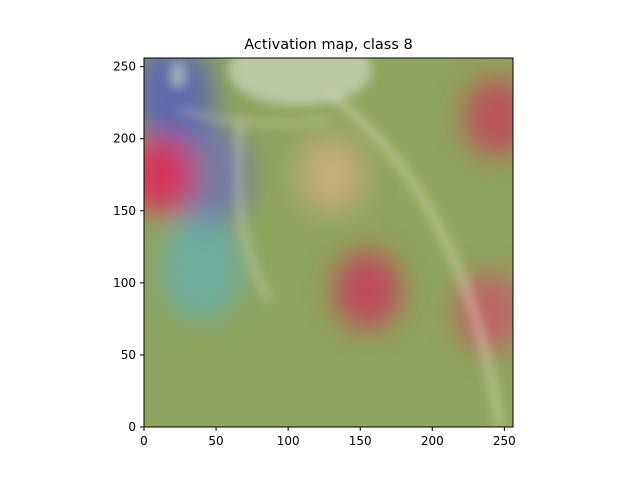  Describe the element at coordinates (124, 283) in the screenshot. I see `y-tick-label-2: 100` at that location.